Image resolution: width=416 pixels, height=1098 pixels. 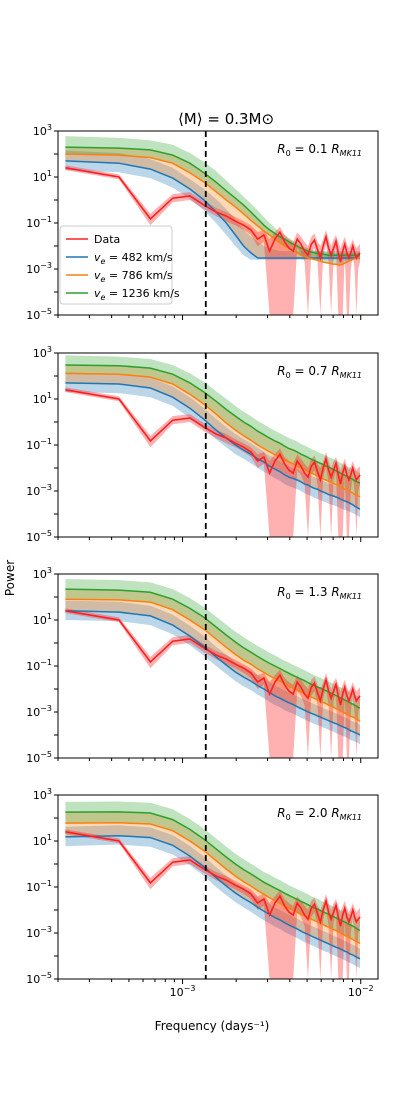 What do you see at coordinates (319, 814) in the screenshot?
I see `panel-annotation: R0 = 2.0 RMK11` at bounding box center [319, 814].